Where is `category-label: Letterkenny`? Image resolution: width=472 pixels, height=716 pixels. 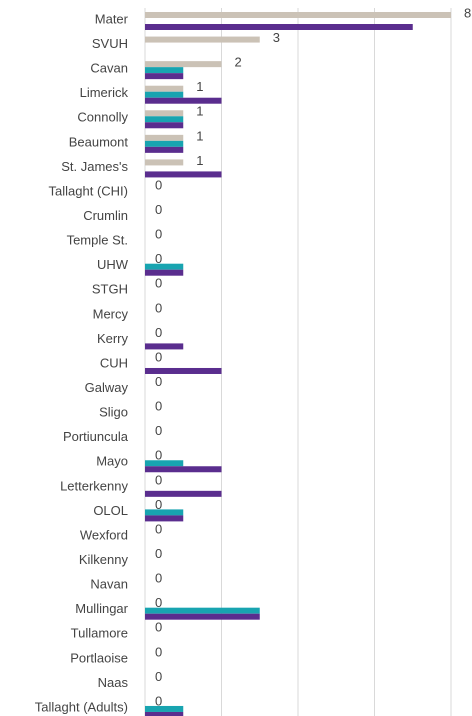
category-label: Letterkenny is located at coordinates (94, 485).